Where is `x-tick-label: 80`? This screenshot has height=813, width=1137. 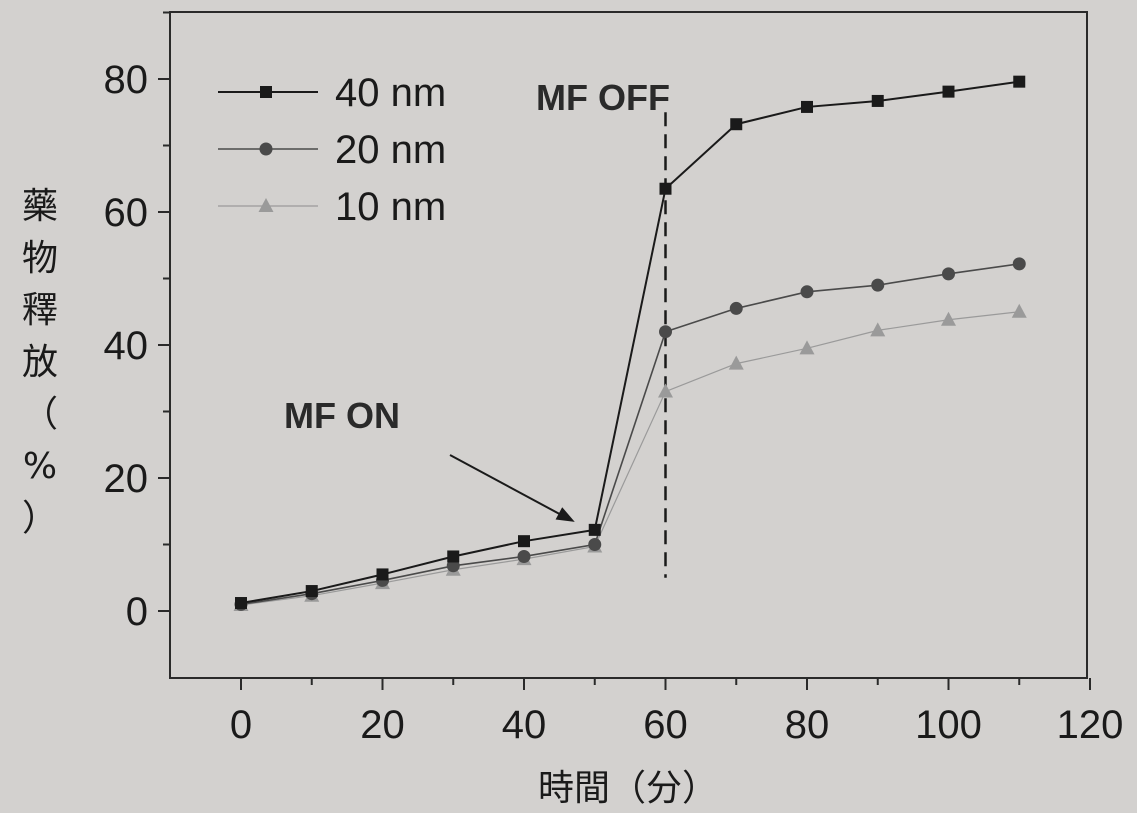 x-tick-label: 80 is located at coordinates (807, 725).